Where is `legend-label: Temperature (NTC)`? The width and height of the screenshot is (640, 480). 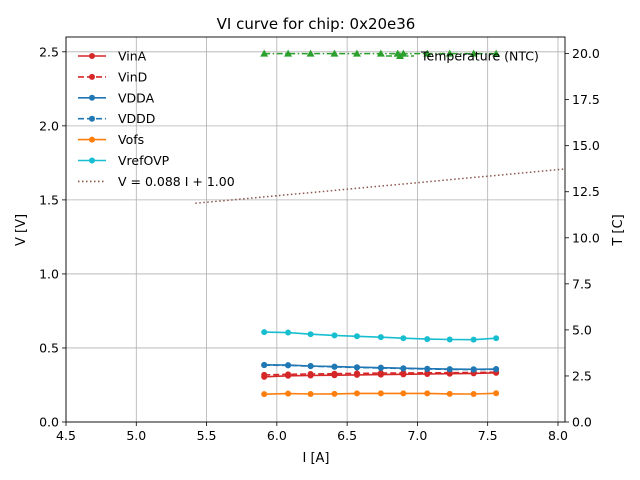
legend-label: Temperature (NTC) is located at coordinates (479, 56).